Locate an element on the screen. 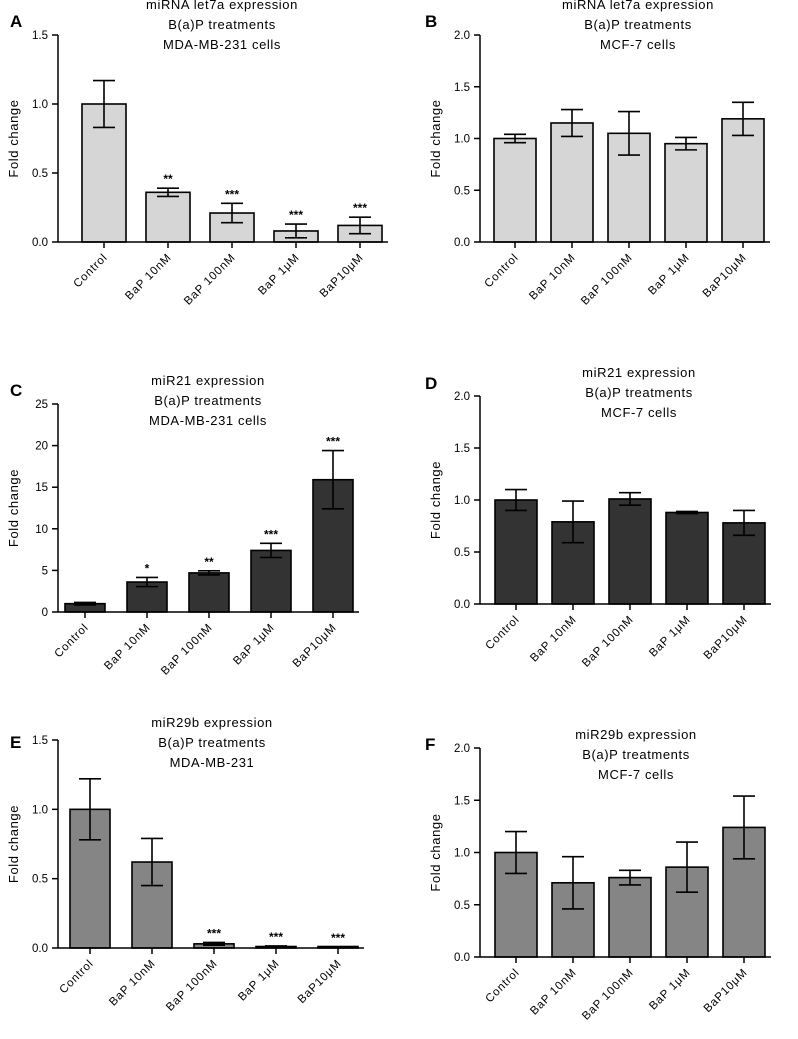 The image size is (798, 1039). y-tick-label: 15 is located at coordinates (41, 488).